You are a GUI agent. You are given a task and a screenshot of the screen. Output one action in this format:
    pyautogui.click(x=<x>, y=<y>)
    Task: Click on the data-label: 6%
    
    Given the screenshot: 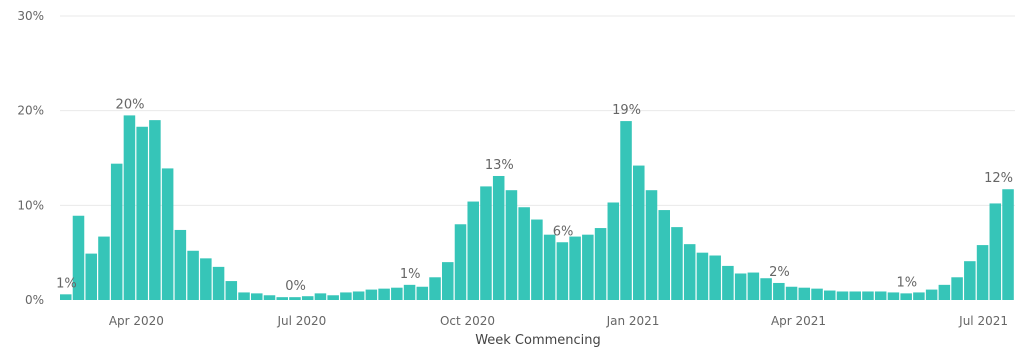 What is the action you would take?
    pyautogui.click(x=563, y=231)
    